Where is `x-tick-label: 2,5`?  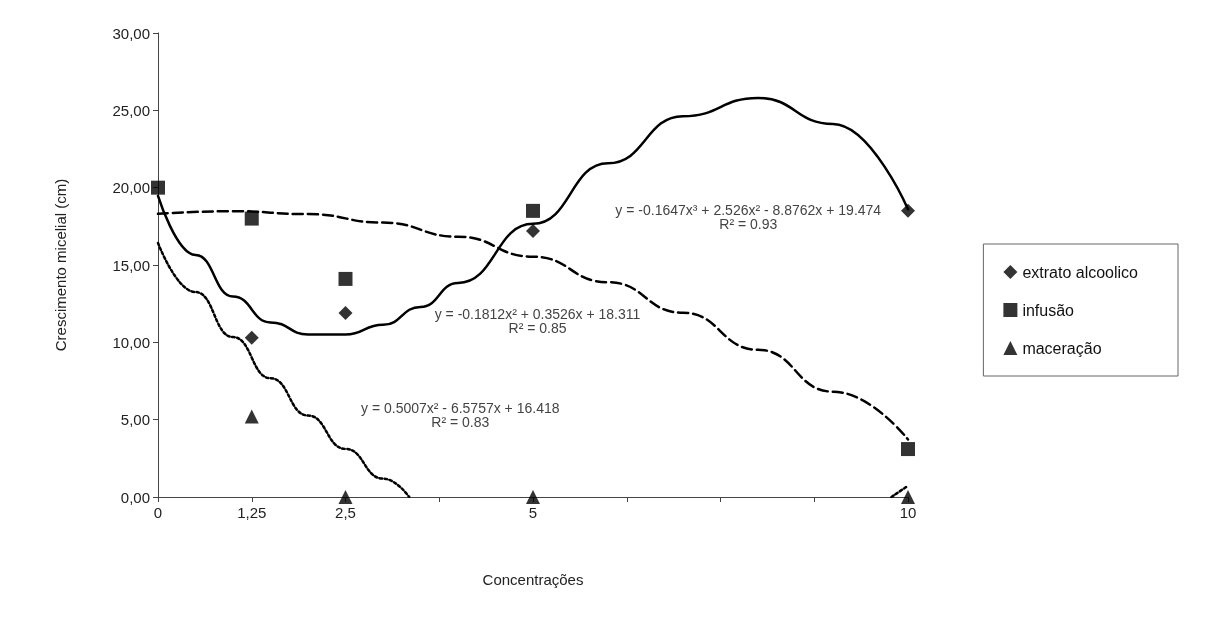
x-tick-label: 2,5 is located at coordinates (345, 512).